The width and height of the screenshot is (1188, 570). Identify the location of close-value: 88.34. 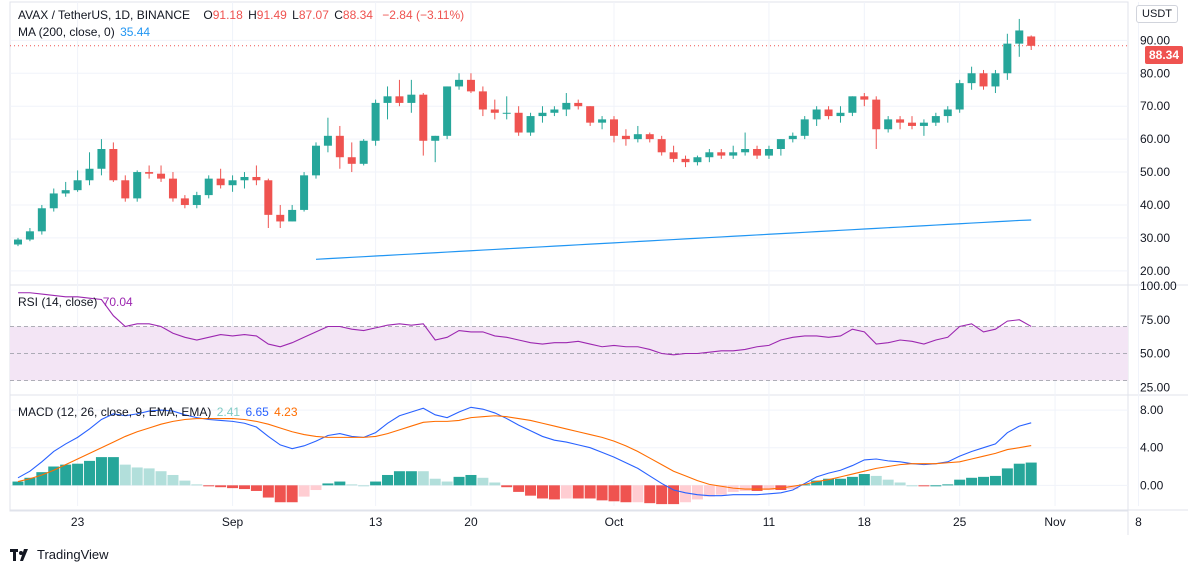
(357, 15).